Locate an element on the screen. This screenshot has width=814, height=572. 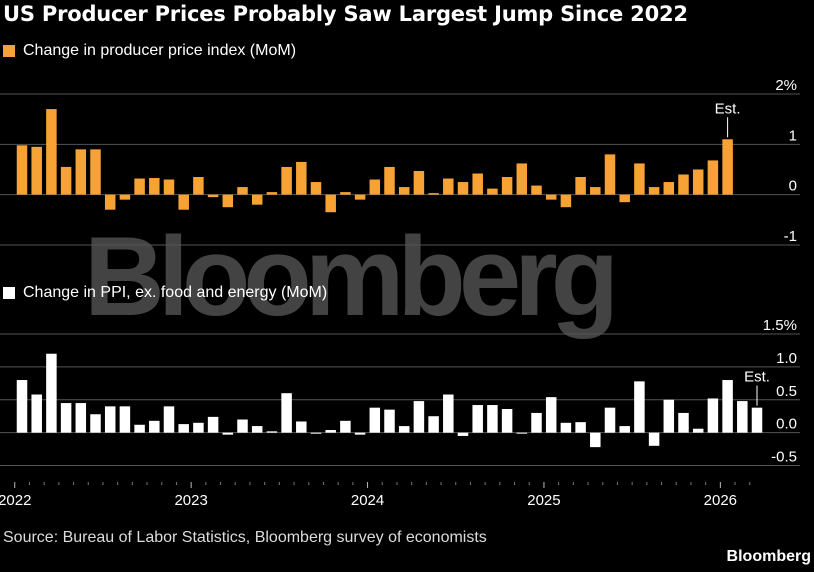
x-tick-label: 2024 is located at coordinates (367, 500).